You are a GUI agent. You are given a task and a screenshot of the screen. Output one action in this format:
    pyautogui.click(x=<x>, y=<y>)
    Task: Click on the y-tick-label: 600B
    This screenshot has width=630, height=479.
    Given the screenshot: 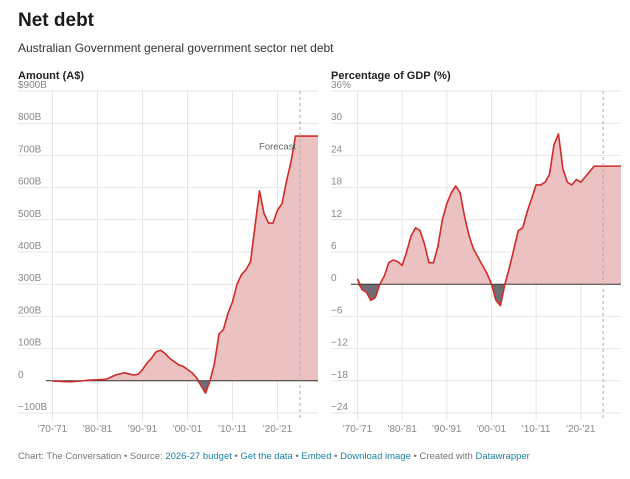 What is the action you would take?
    pyautogui.click(x=30, y=182)
    